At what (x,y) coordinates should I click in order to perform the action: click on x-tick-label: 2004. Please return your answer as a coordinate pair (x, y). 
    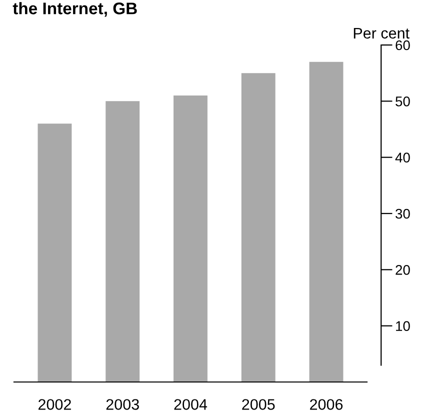
    Looking at the image, I should click on (191, 404).